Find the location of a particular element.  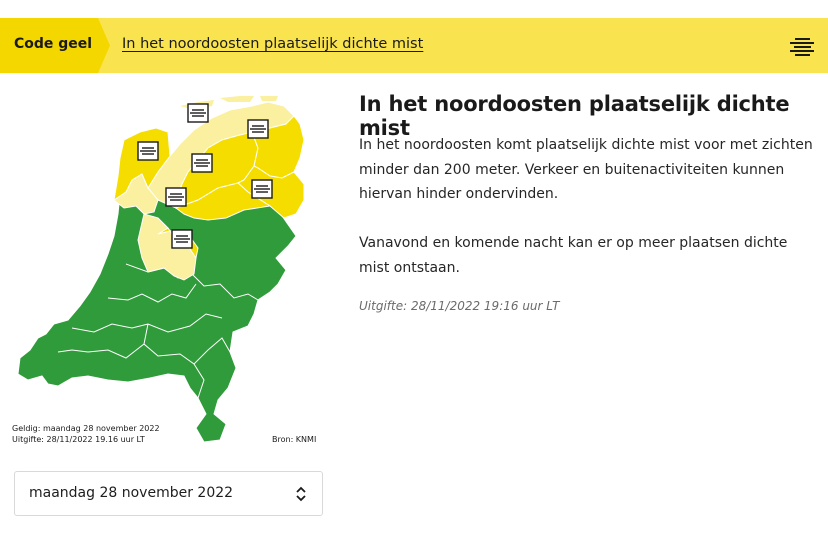

map-source-caption: Bron: KNMI is located at coordinates (294, 439).